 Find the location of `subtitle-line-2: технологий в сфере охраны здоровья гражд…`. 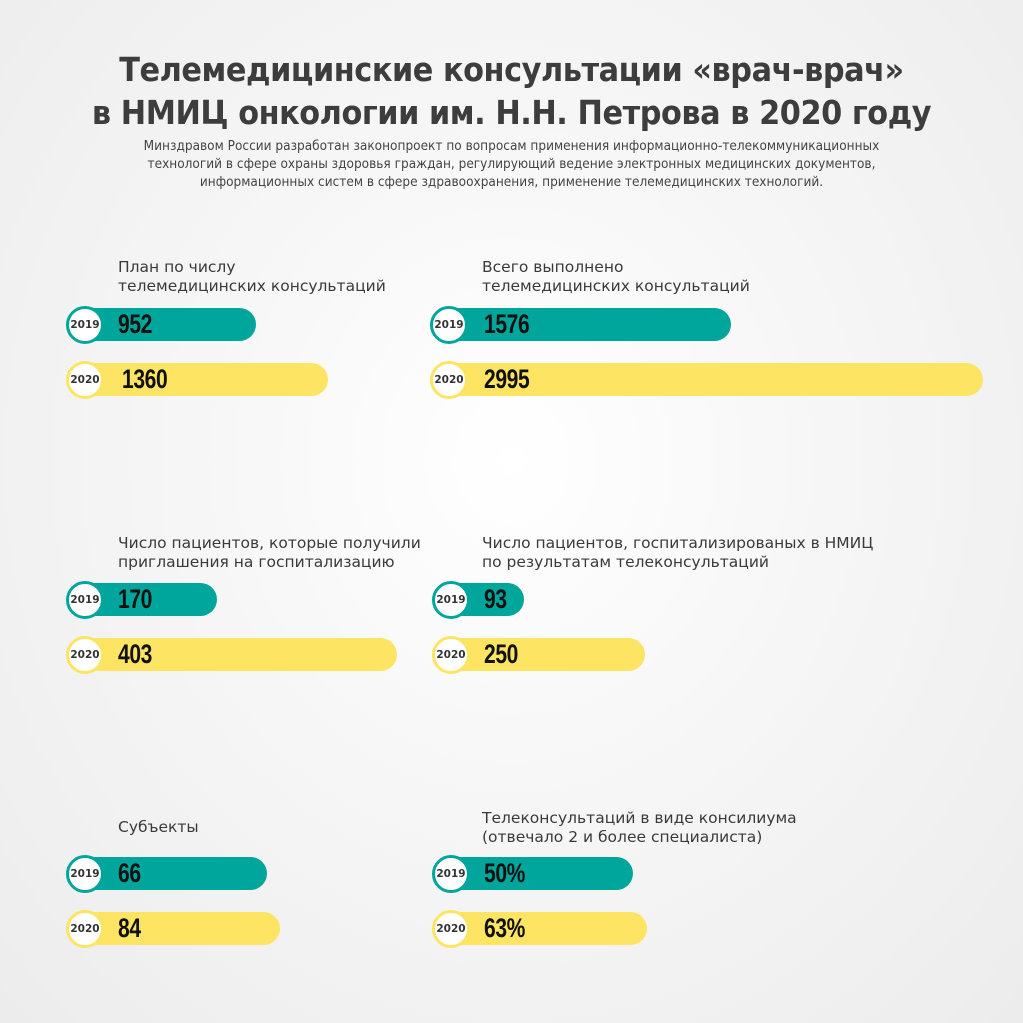

subtitle-line-2: технологий в сфере охраны здоровья гражд… is located at coordinates (511, 164).